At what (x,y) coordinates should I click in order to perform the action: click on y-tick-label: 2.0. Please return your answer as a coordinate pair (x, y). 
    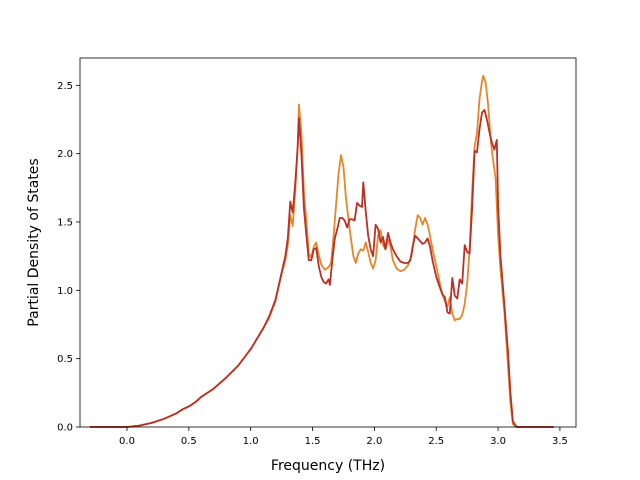
    Looking at the image, I should click on (65, 154).